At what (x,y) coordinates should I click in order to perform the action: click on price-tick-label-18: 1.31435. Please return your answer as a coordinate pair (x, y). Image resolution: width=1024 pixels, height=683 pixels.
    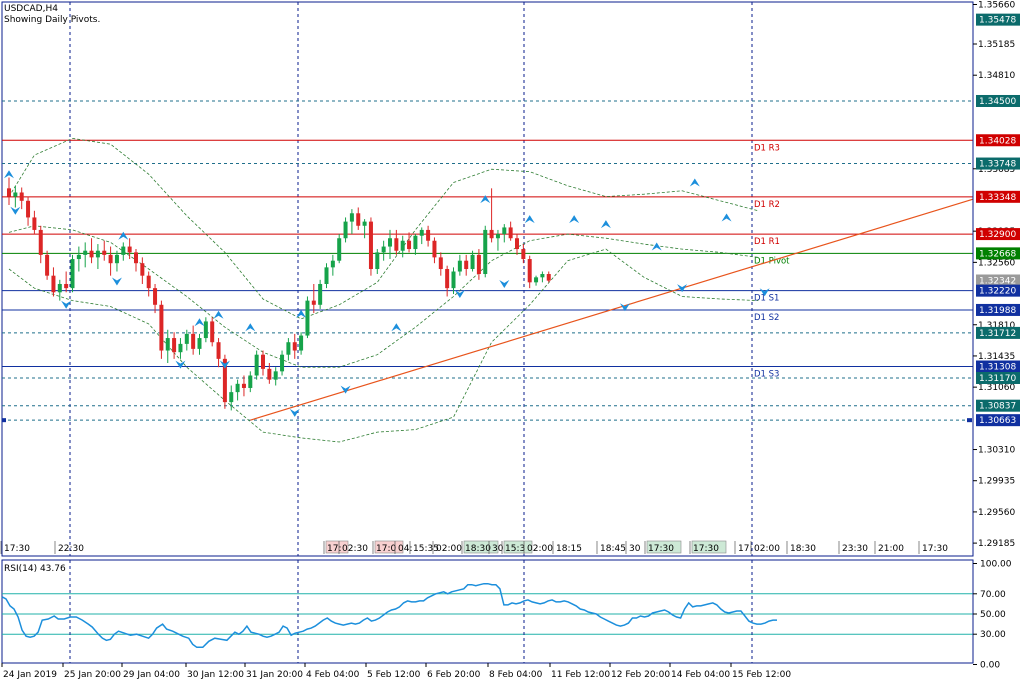
    Looking at the image, I should click on (996, 357).